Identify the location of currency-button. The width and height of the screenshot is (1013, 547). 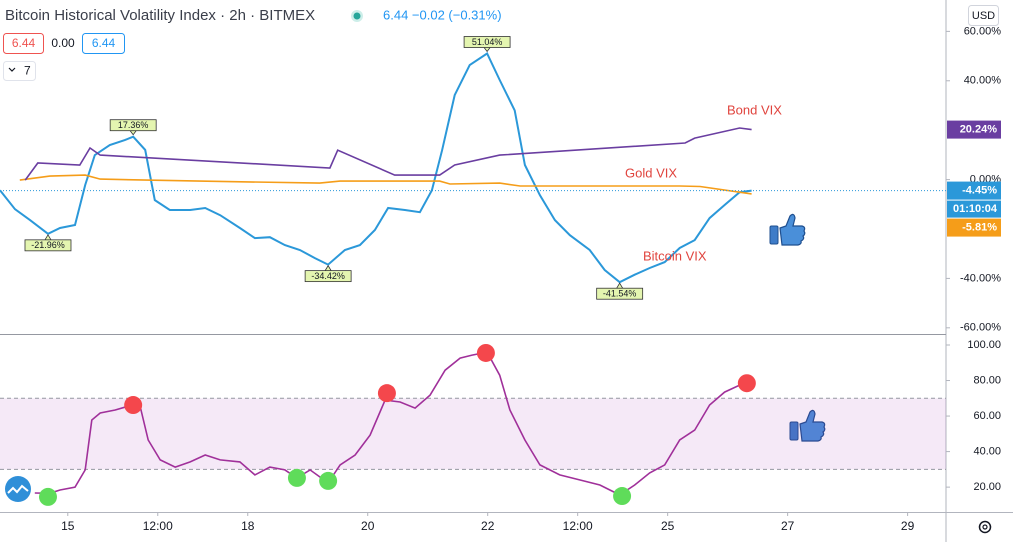
(983, 15).